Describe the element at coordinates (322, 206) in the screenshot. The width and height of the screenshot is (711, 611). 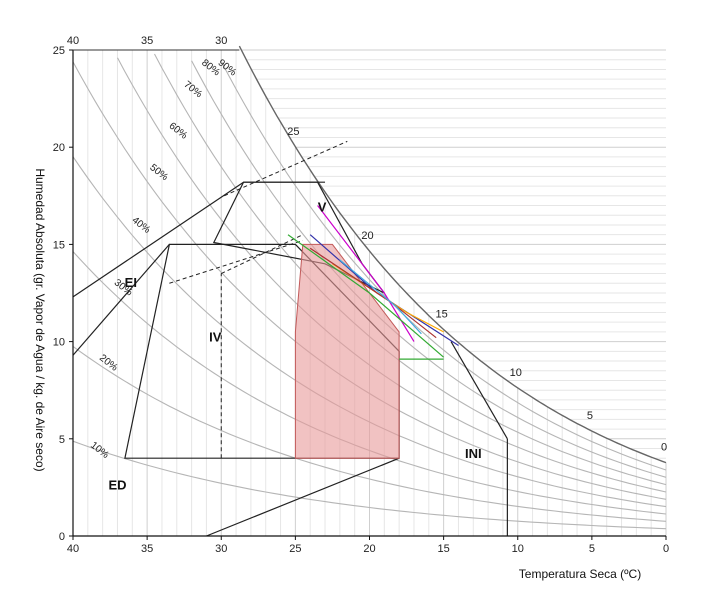
I see `zone-label-v: V` at that location.